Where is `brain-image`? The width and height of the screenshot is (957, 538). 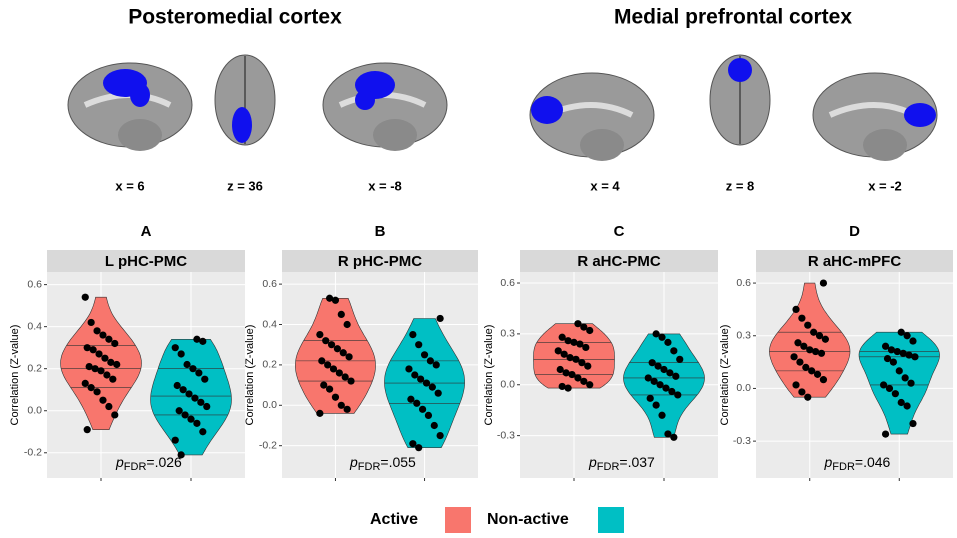 brain-image is located at coordinates (885, 145).